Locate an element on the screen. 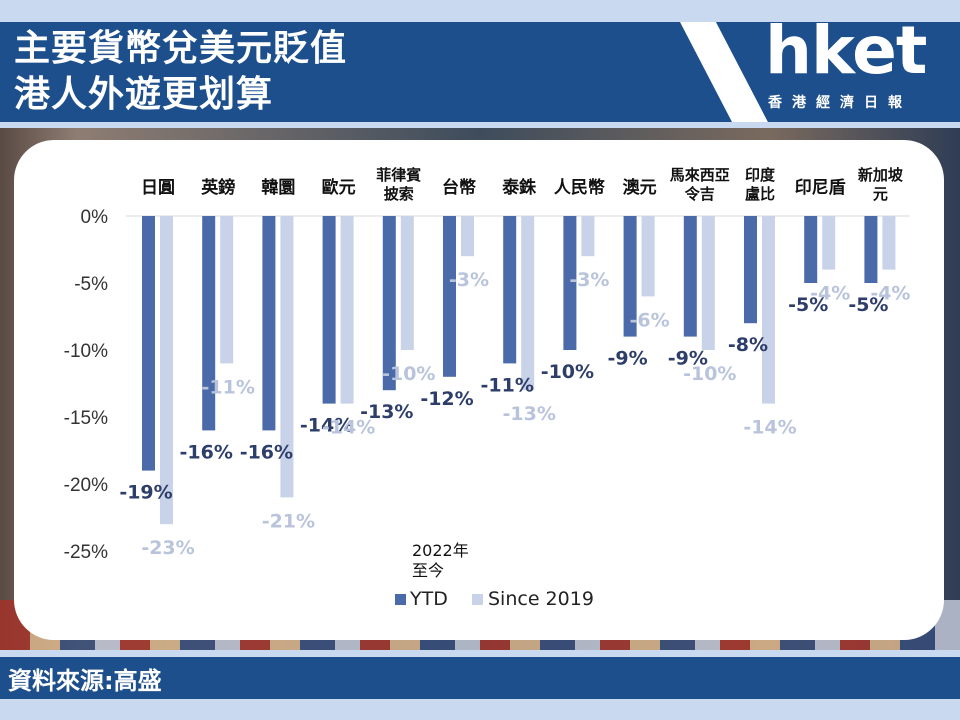 Image resolution: width=960 pixels, height=720 pixels. legend-title: 2022年至今 is located at coordinates (440, 560).